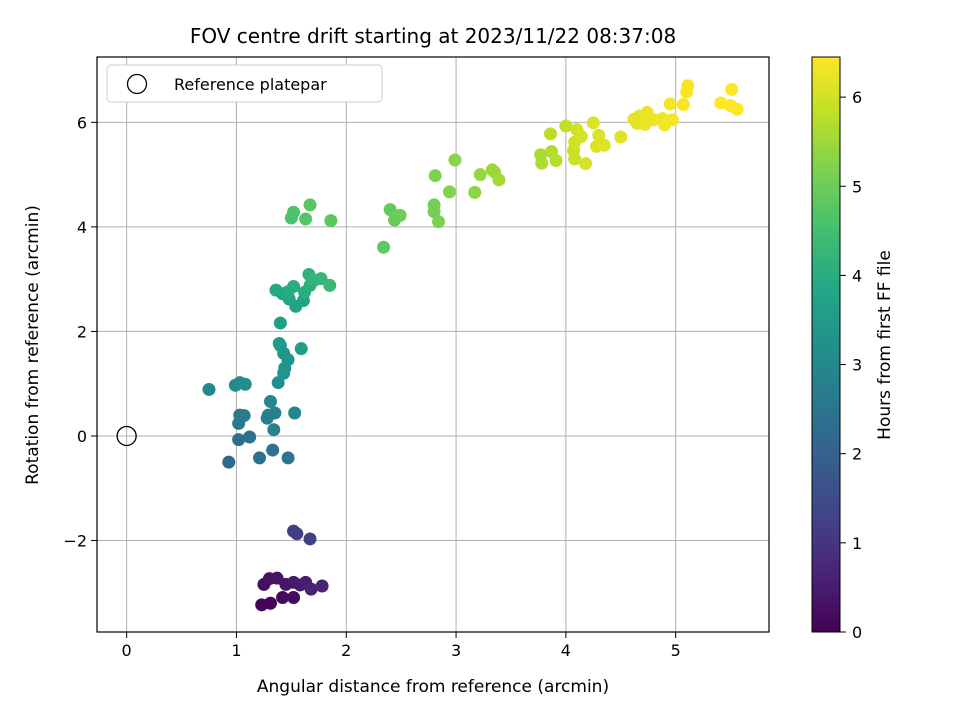 This screenshot has height=720, width=960. I want to click on x-tick-label: 1, so click(236, 650).